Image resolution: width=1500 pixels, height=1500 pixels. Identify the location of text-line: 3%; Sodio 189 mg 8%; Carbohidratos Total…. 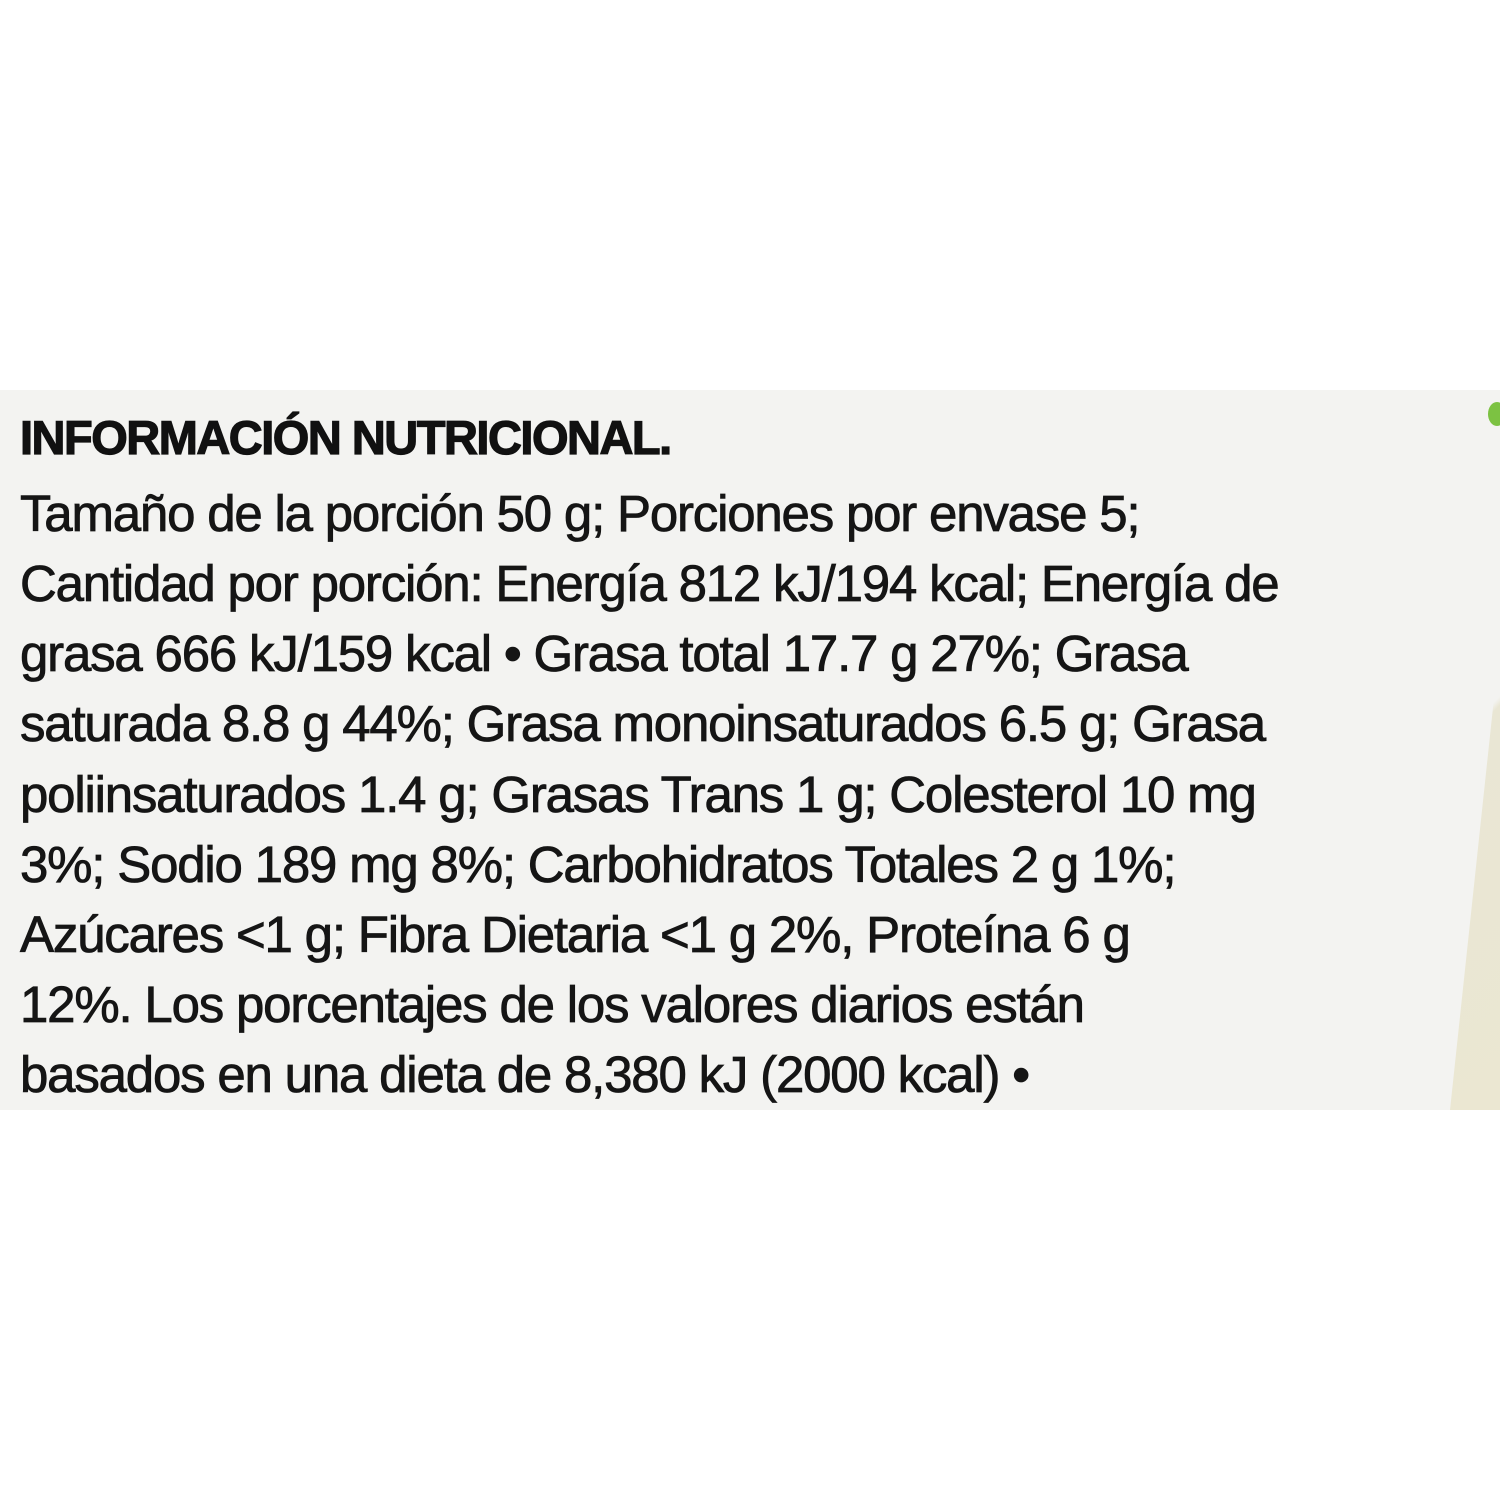
(598, 865).